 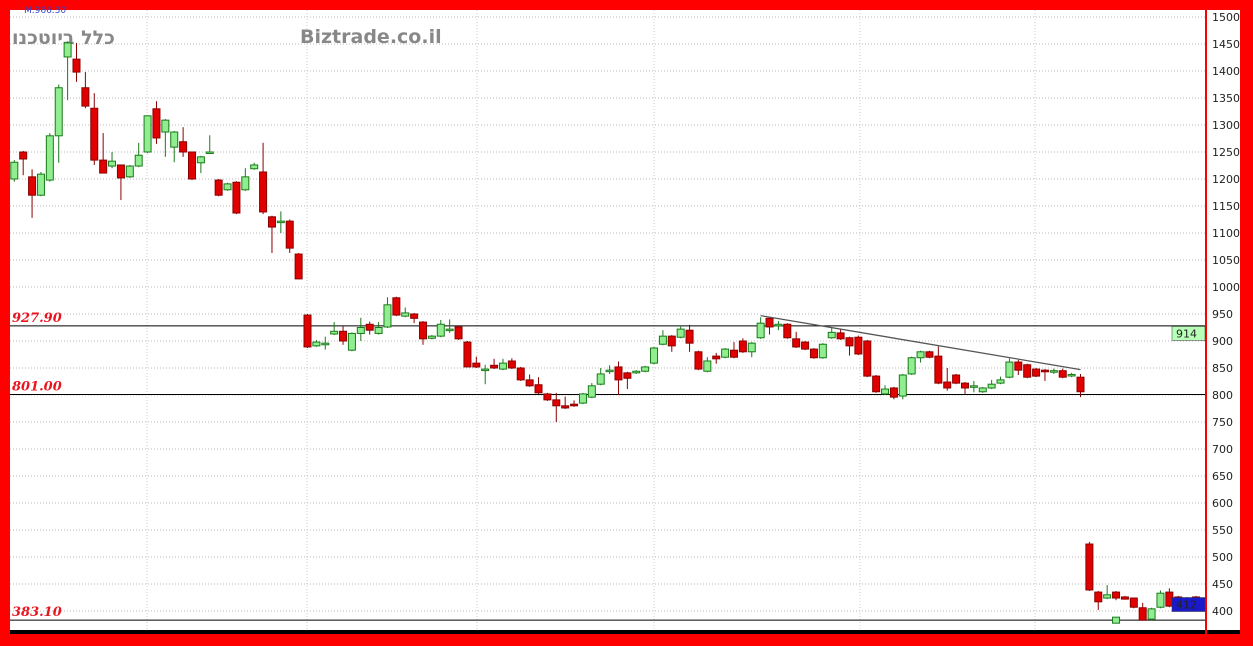 I want to click on y-tick-label: 550, so click(x=1222, y=530).